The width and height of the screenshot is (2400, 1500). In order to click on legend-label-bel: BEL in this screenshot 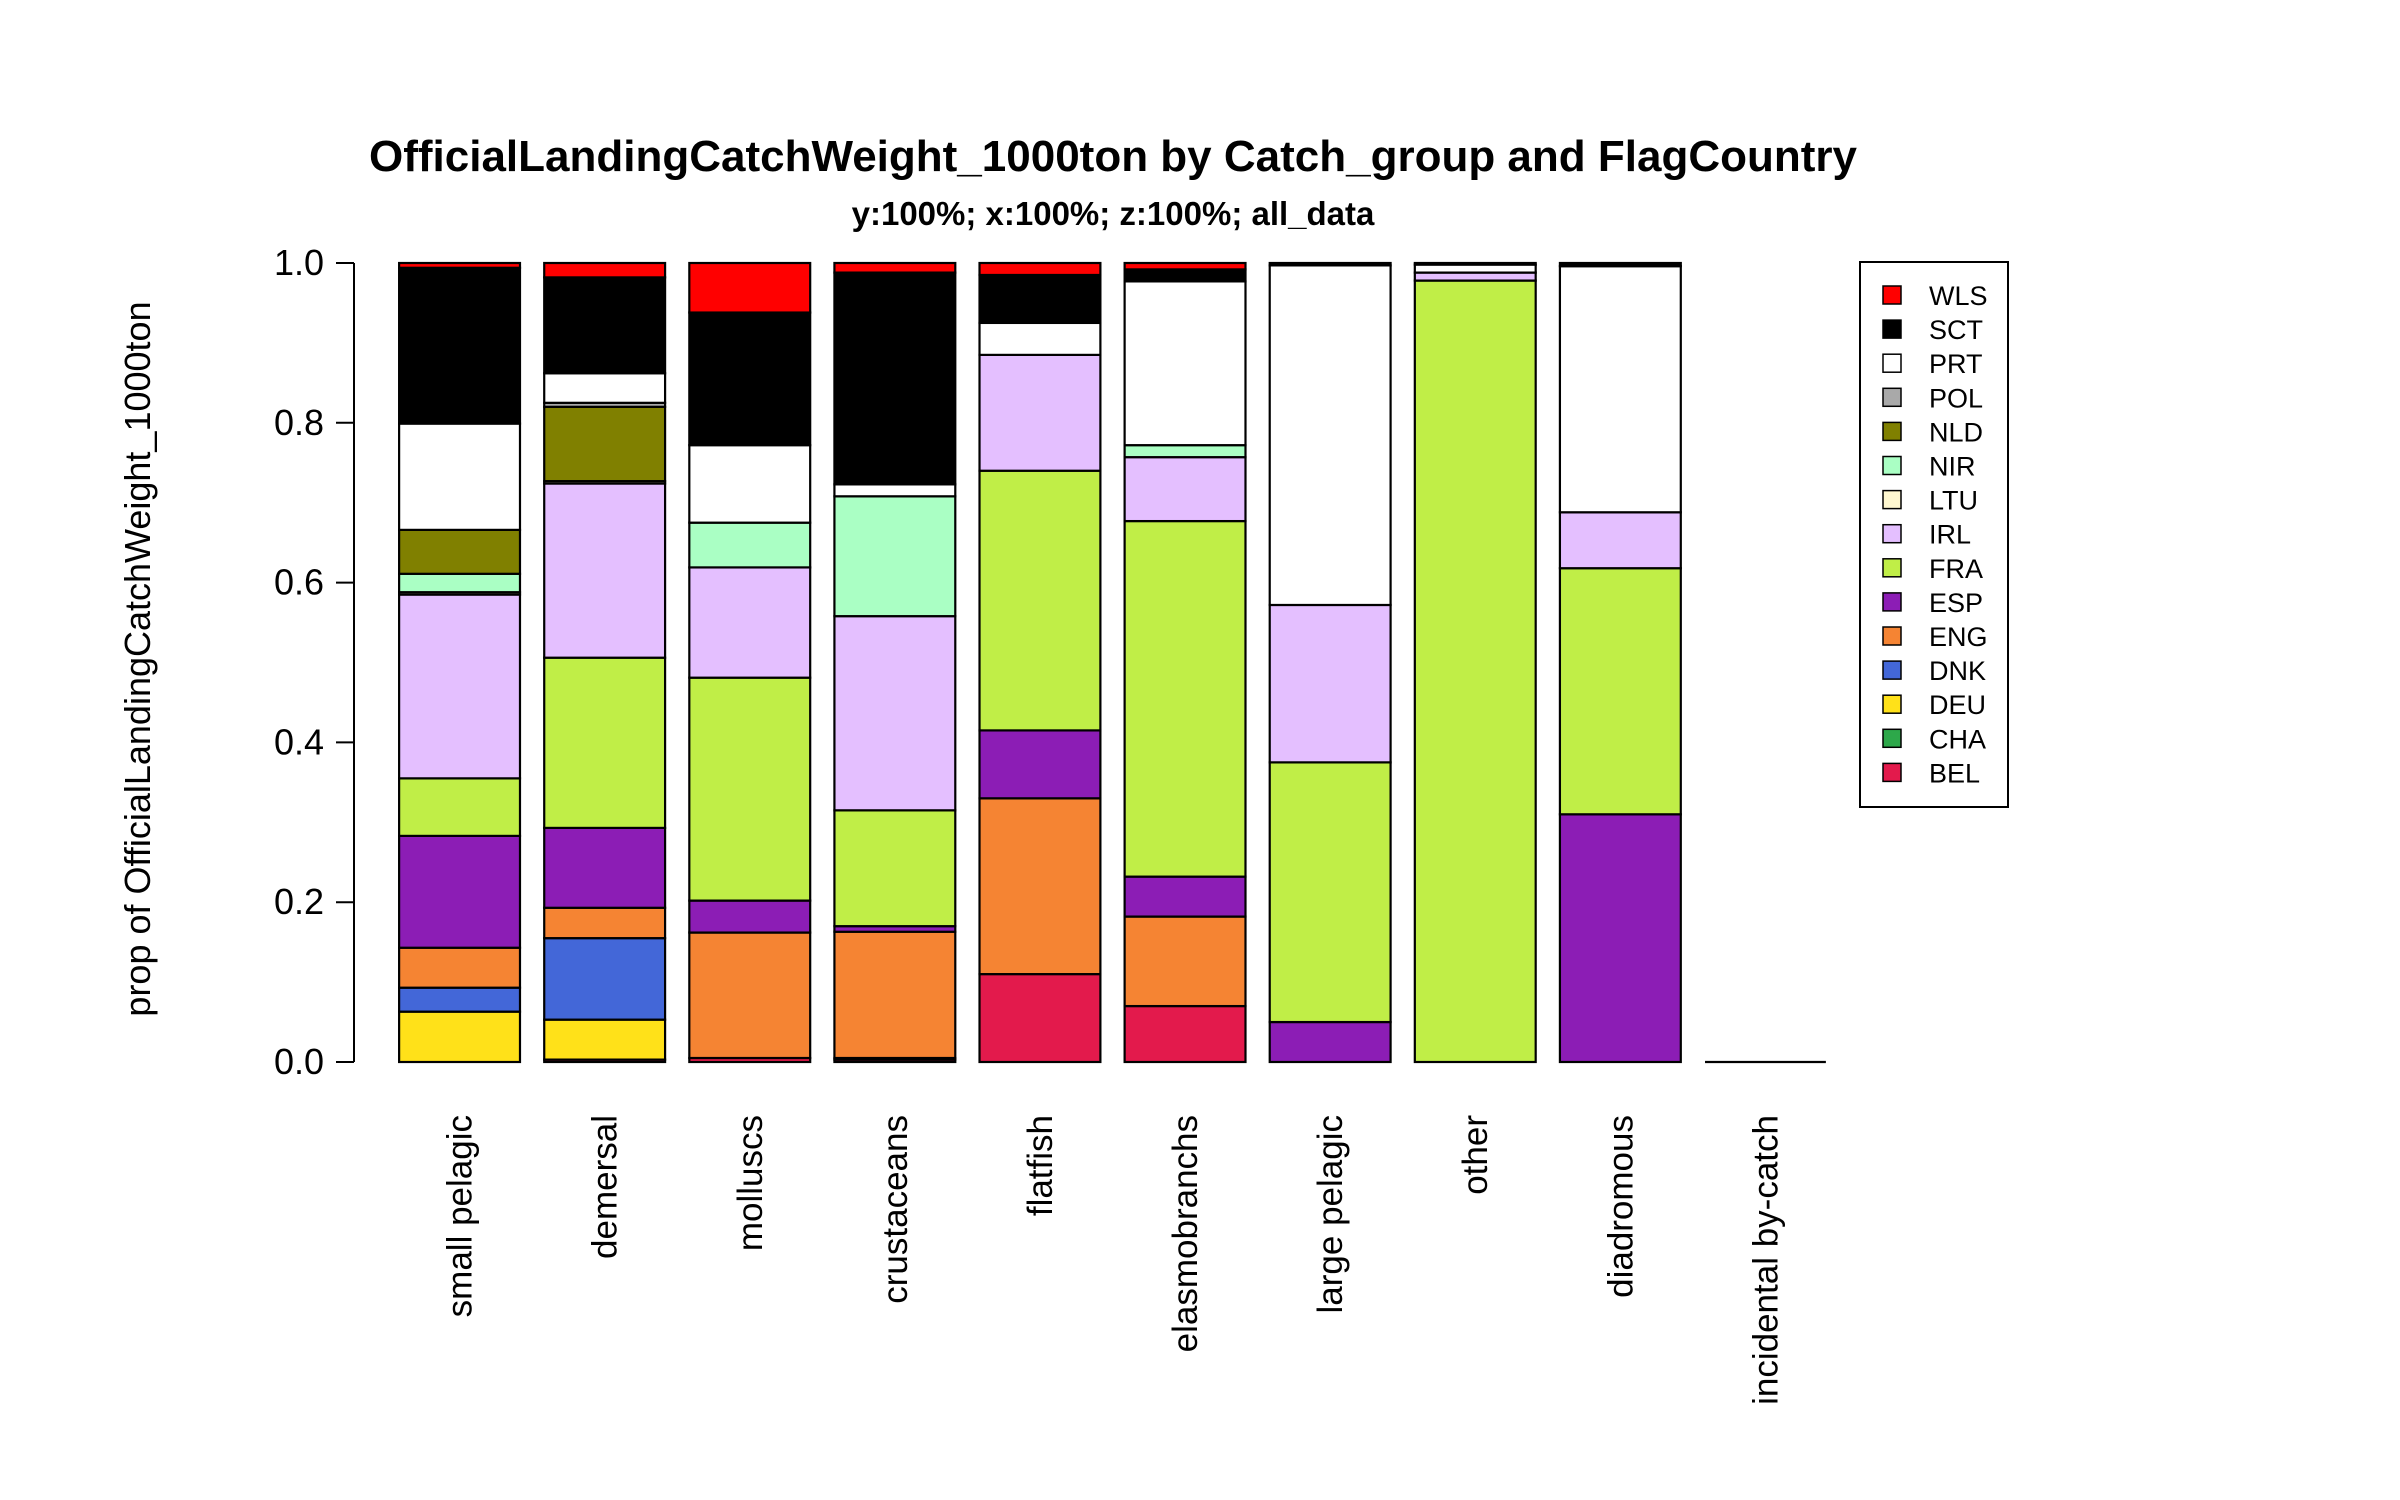, I will do `click(1954, 773)`.